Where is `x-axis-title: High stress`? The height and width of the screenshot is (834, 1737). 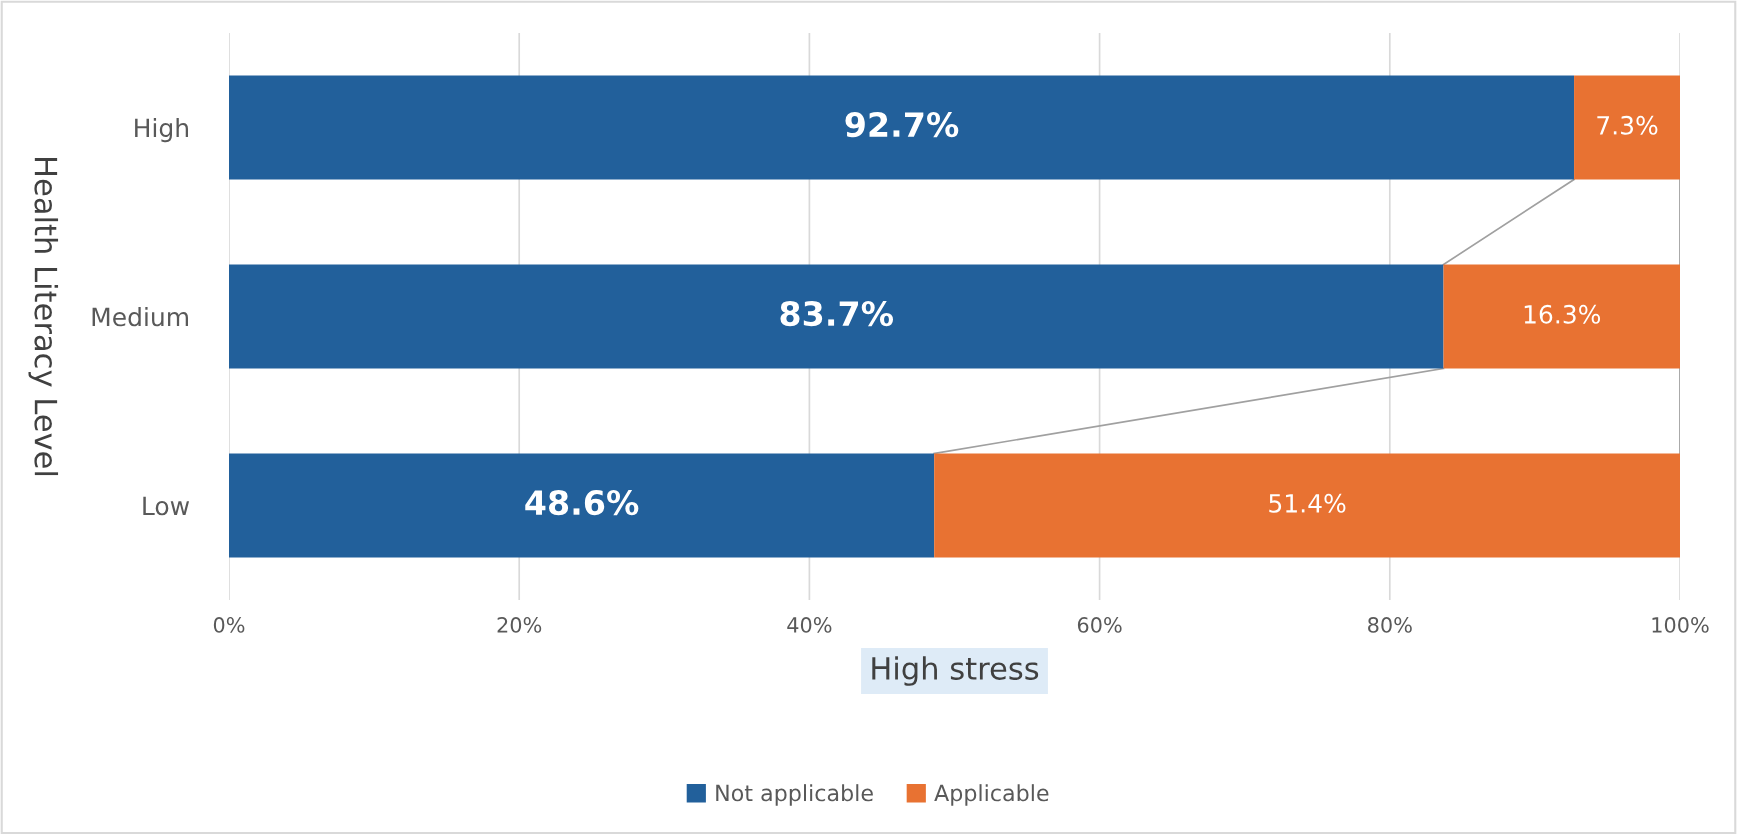 x-axis-title: High stress is located at coordinates (955, 671).